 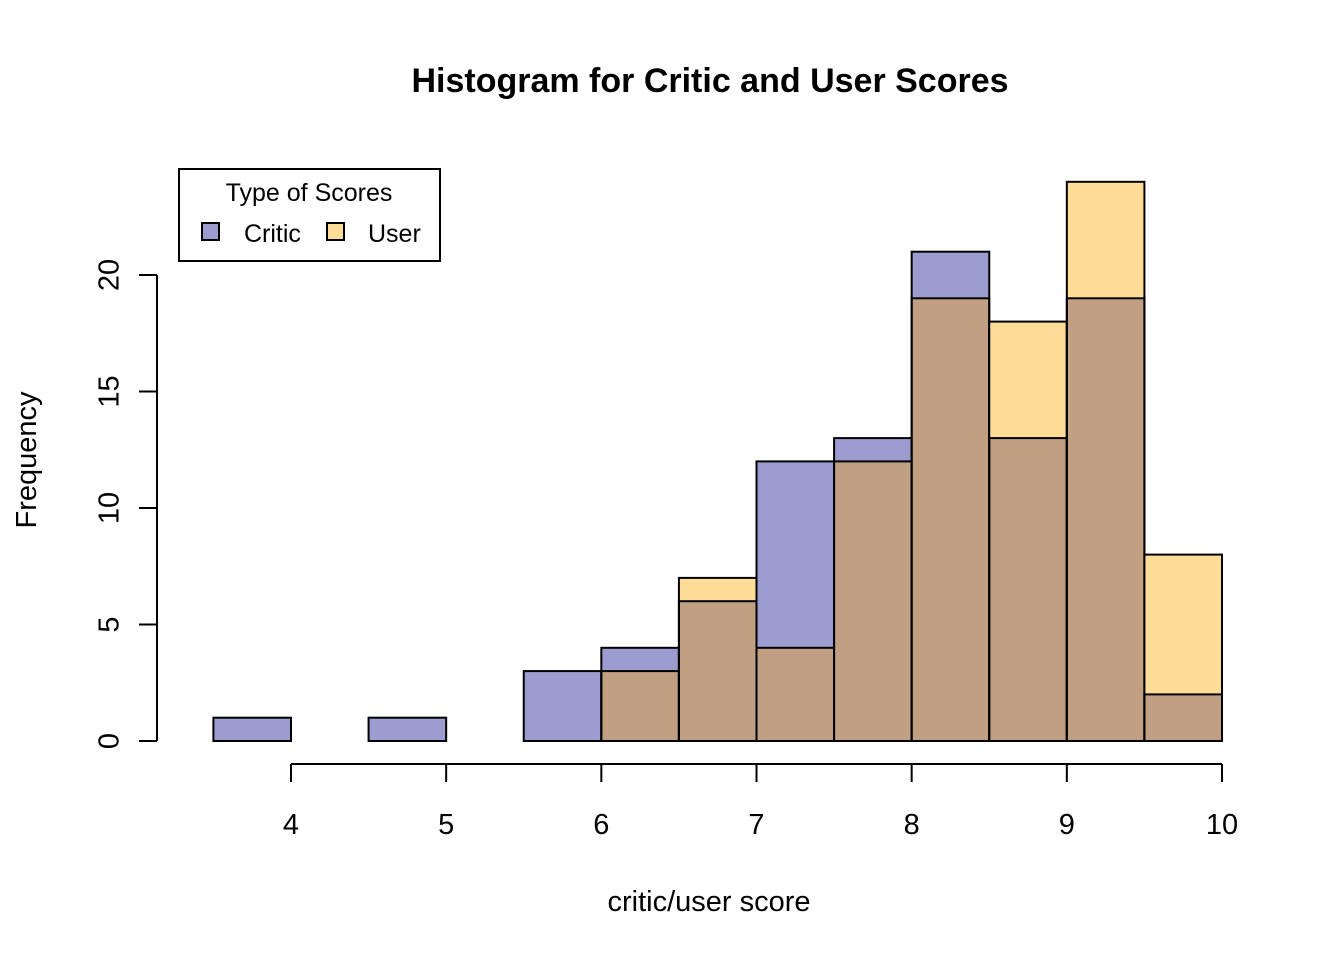 I want to click on chart-title: Histogram for Critic and User Scores, so click(x=709, y=81).